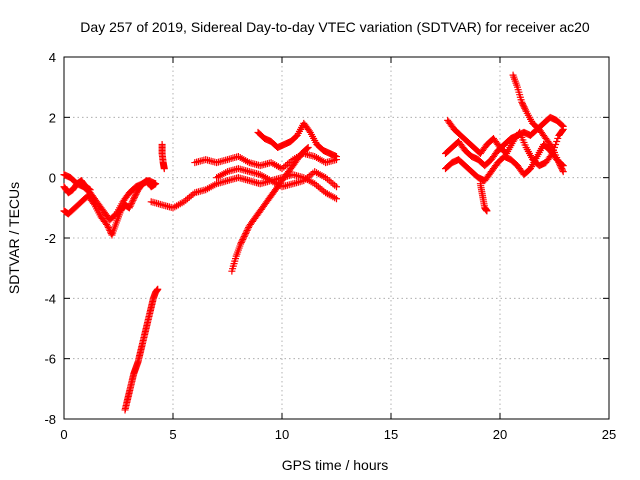  What do you see at coordinates (276, 178) in the screenshot?
I see `series-track-i-late-mid` at bounding box center [276, 178].